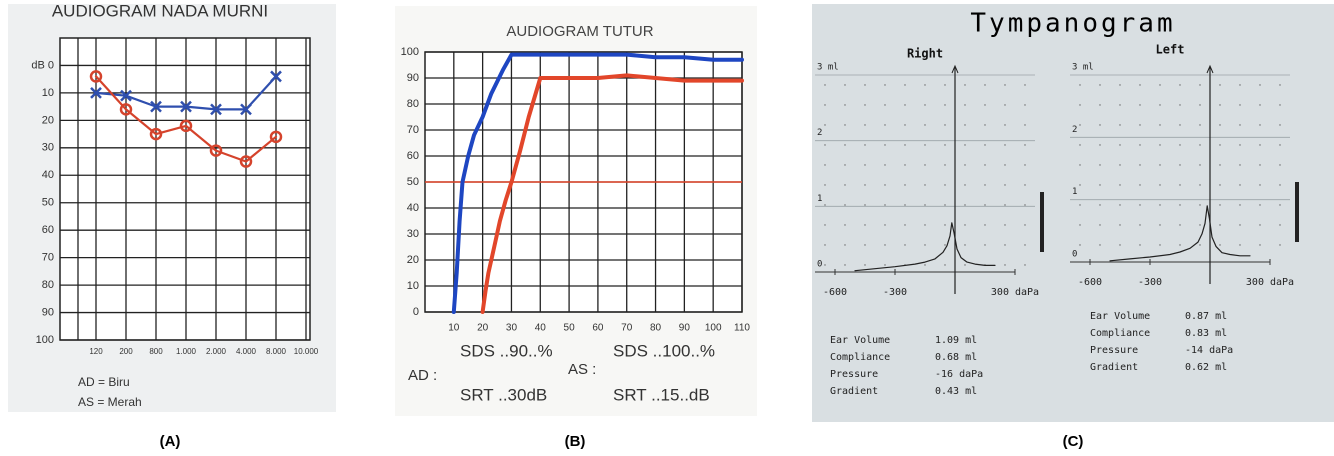  Describe the element at coordinates (1073, 441) in the screenshot. I see `caption: (C)` at that location.